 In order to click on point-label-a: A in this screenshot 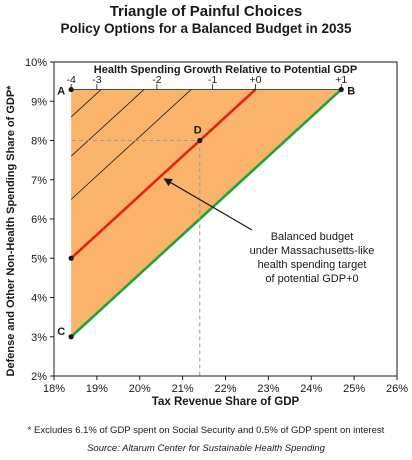, I will do `click(61, 91)`.